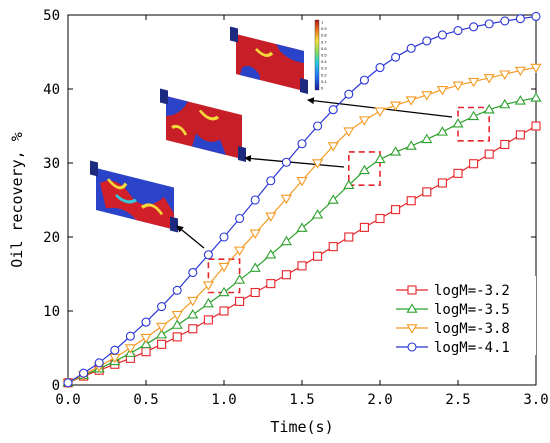 The image size is (550, 443). What do you see at coordinates (324, 35) in the screenshot?
I see `colorbar-label-2: 0.8` at bounding box center [324, 35].